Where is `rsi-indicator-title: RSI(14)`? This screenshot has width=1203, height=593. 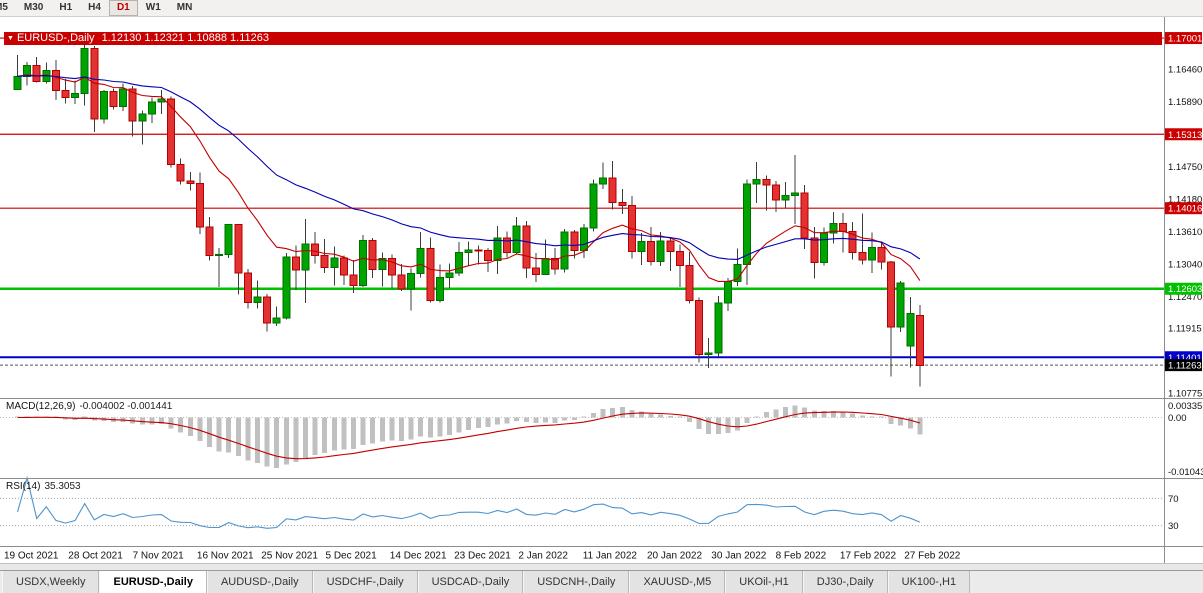
rsi-indicator-title: RSI(14) is located at coordinates (23, 486).